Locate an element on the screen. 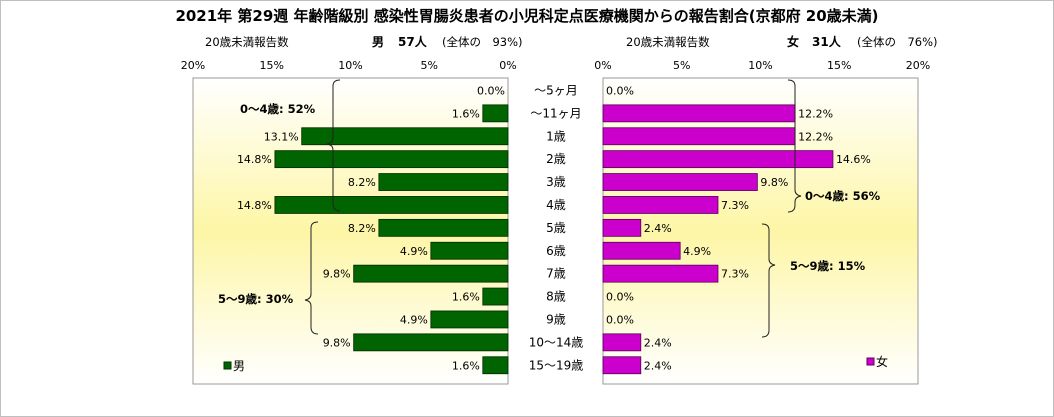 The width and height of the screenshot is (1054, 417). age-category-label: 15～19歳 is located at coordinates (556, 365).